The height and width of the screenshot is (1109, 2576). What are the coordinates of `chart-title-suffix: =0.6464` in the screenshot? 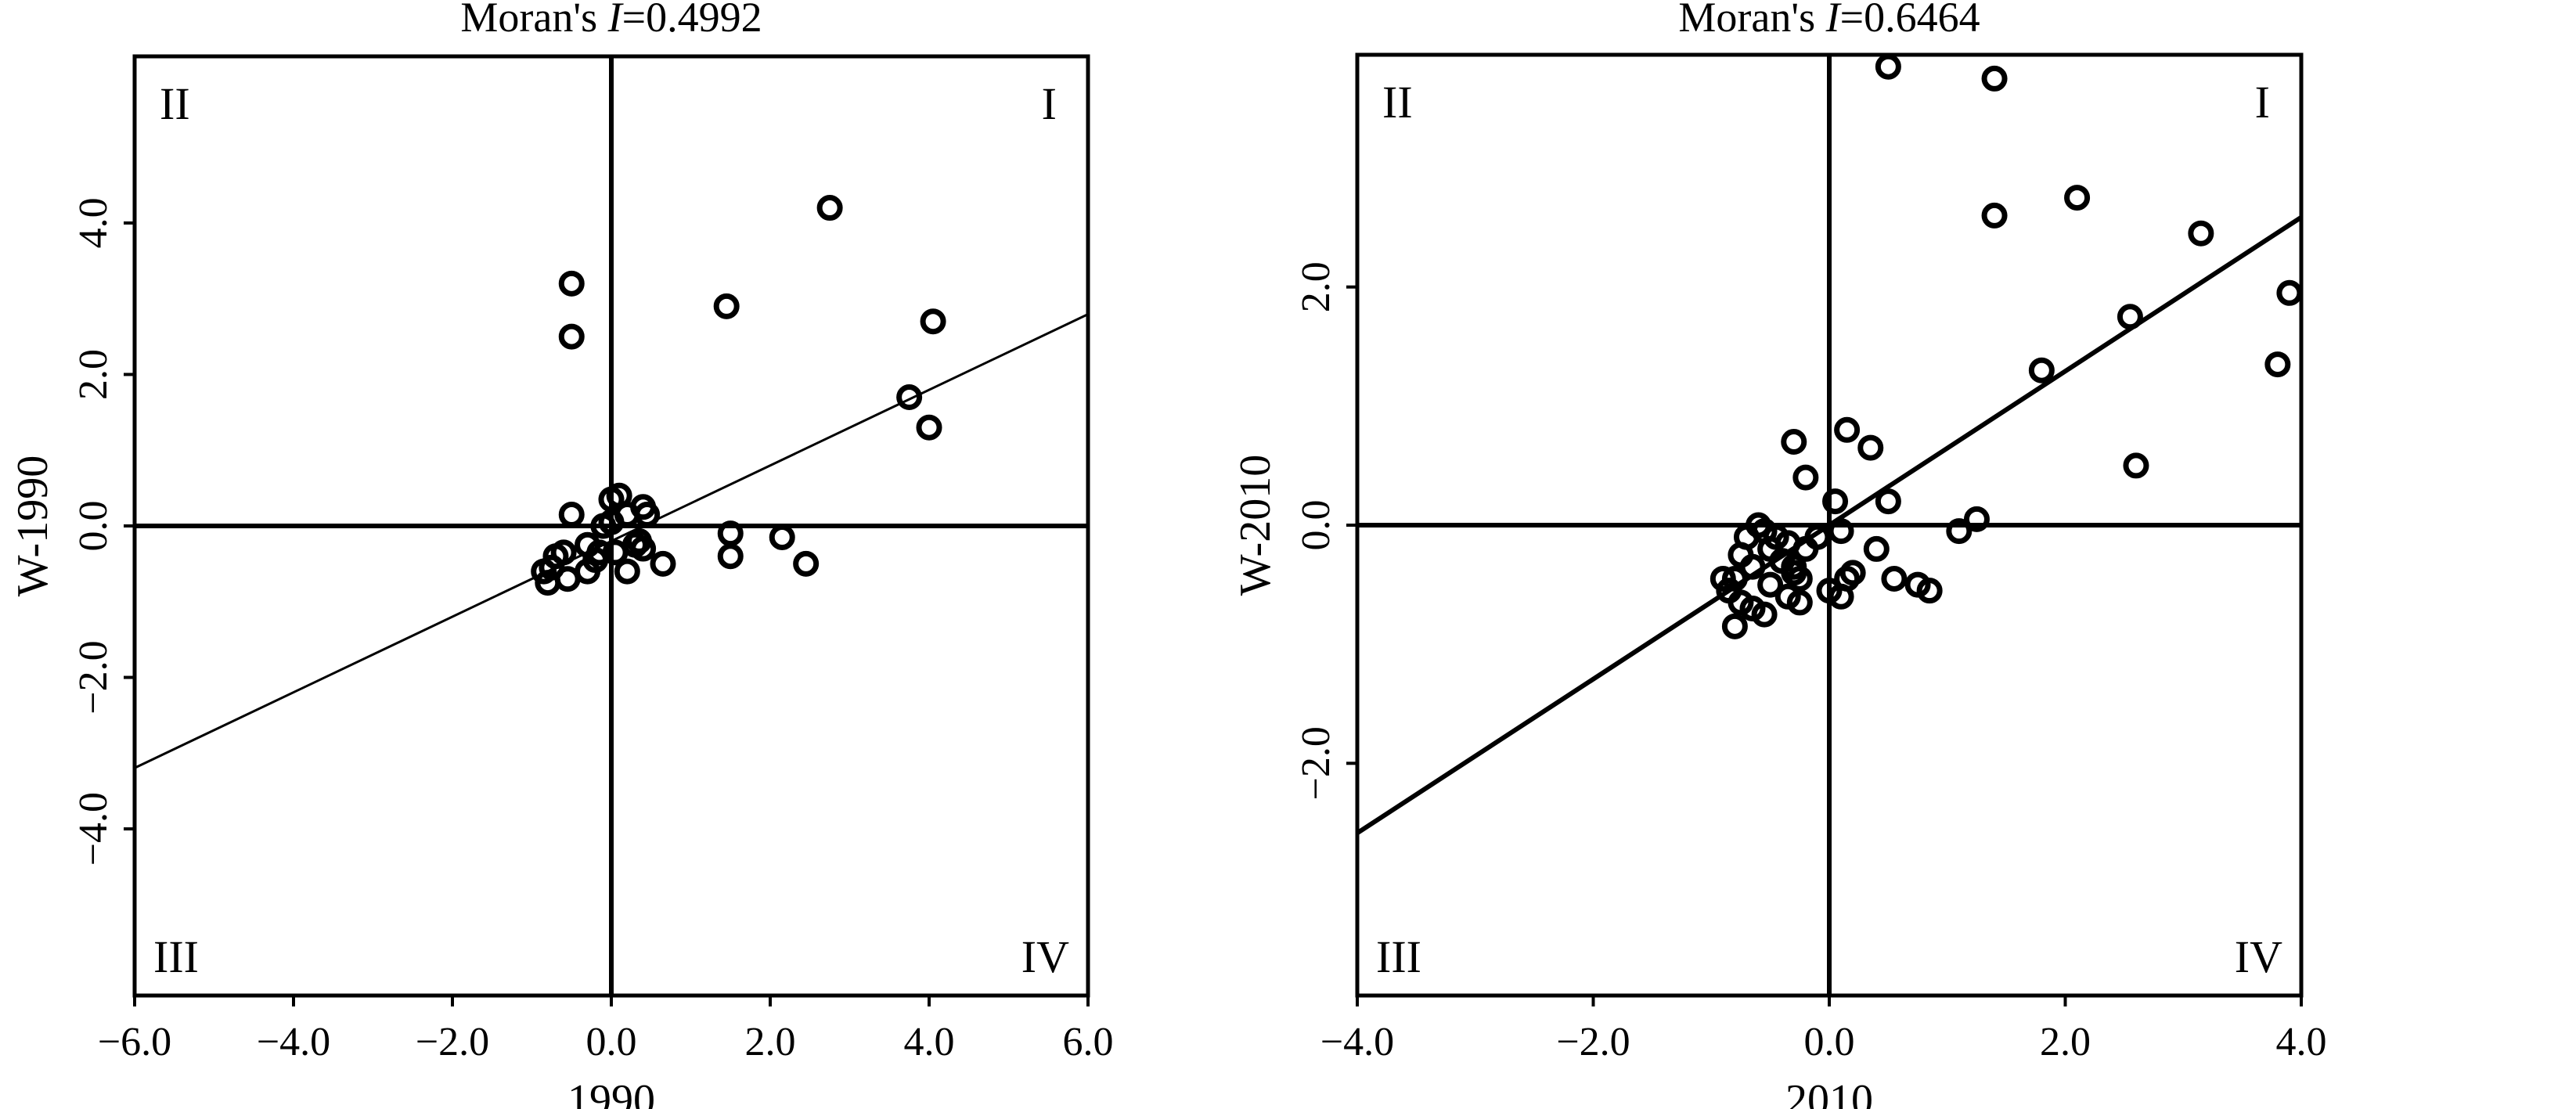 It's located at (1910, 20).